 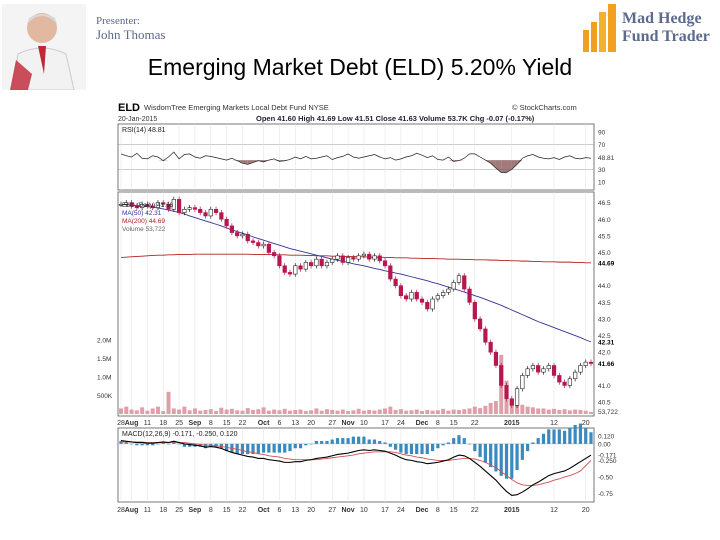 I want to click on rsi-tick-label: 70, so click(x=602, y=145).